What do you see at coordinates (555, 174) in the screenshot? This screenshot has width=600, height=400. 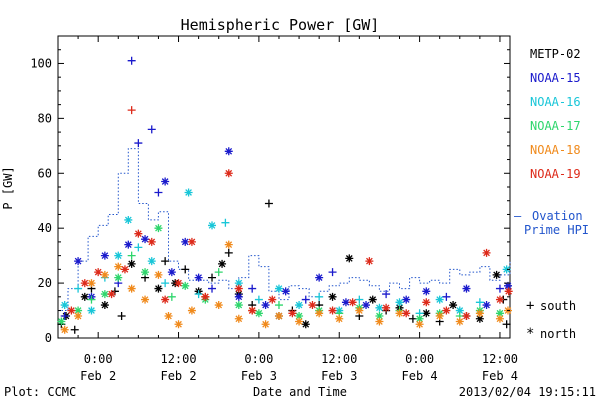 I see `legend-series-label: NOAA-19` at bounding box center [555, 174].